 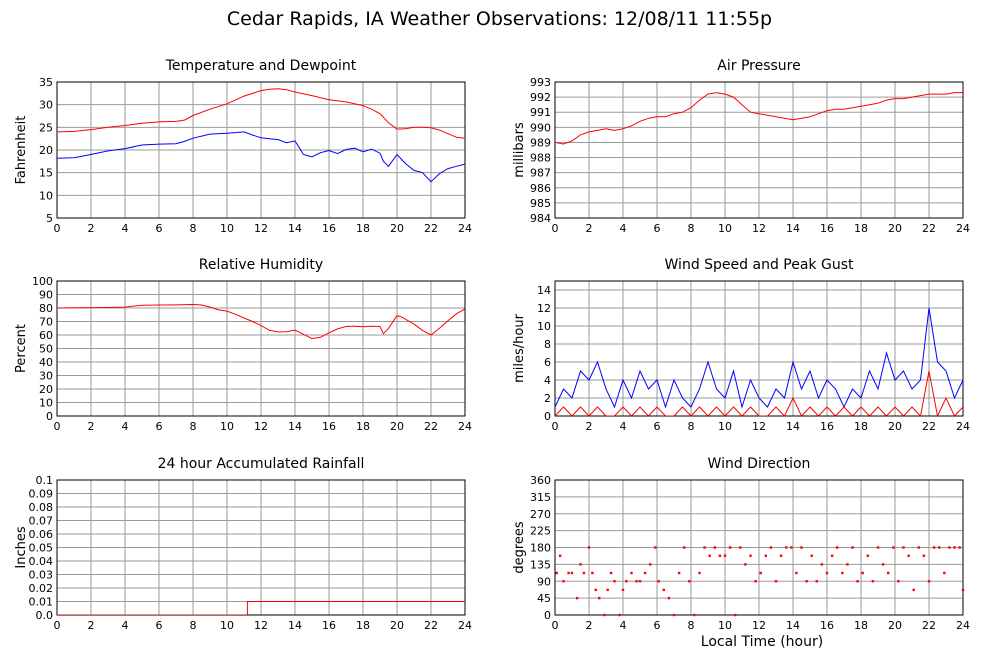 I want to click on y-tick-label: 14, so click(x=544, y=290).